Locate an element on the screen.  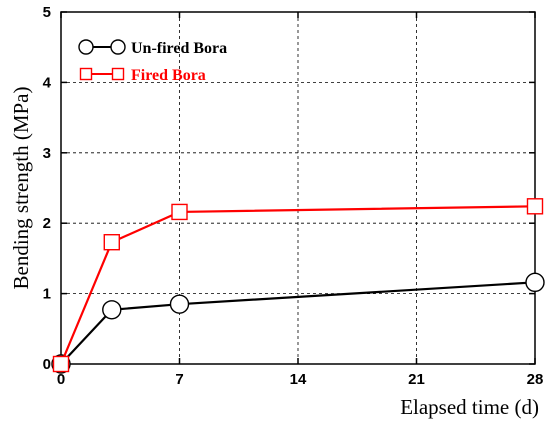
x-tick-label: 7 is located at coordinates (179, 379).